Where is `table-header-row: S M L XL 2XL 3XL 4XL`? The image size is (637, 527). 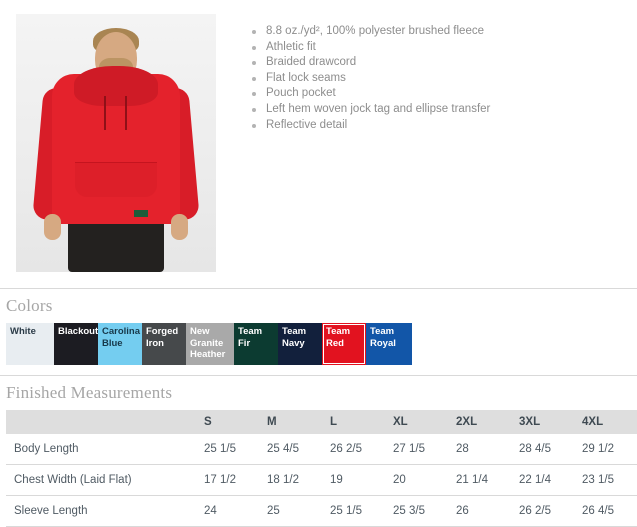
table-header-row: S M L XL 2XL 3XL 4XL is located at coordinates (321, 422).